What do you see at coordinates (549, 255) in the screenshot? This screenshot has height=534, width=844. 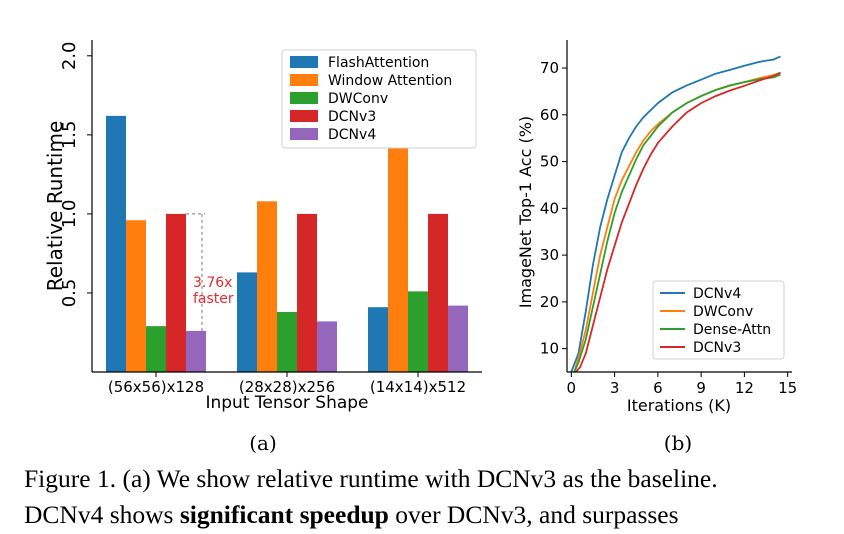 I see `y-tick-label: 30` at bounding box center [549, 255].